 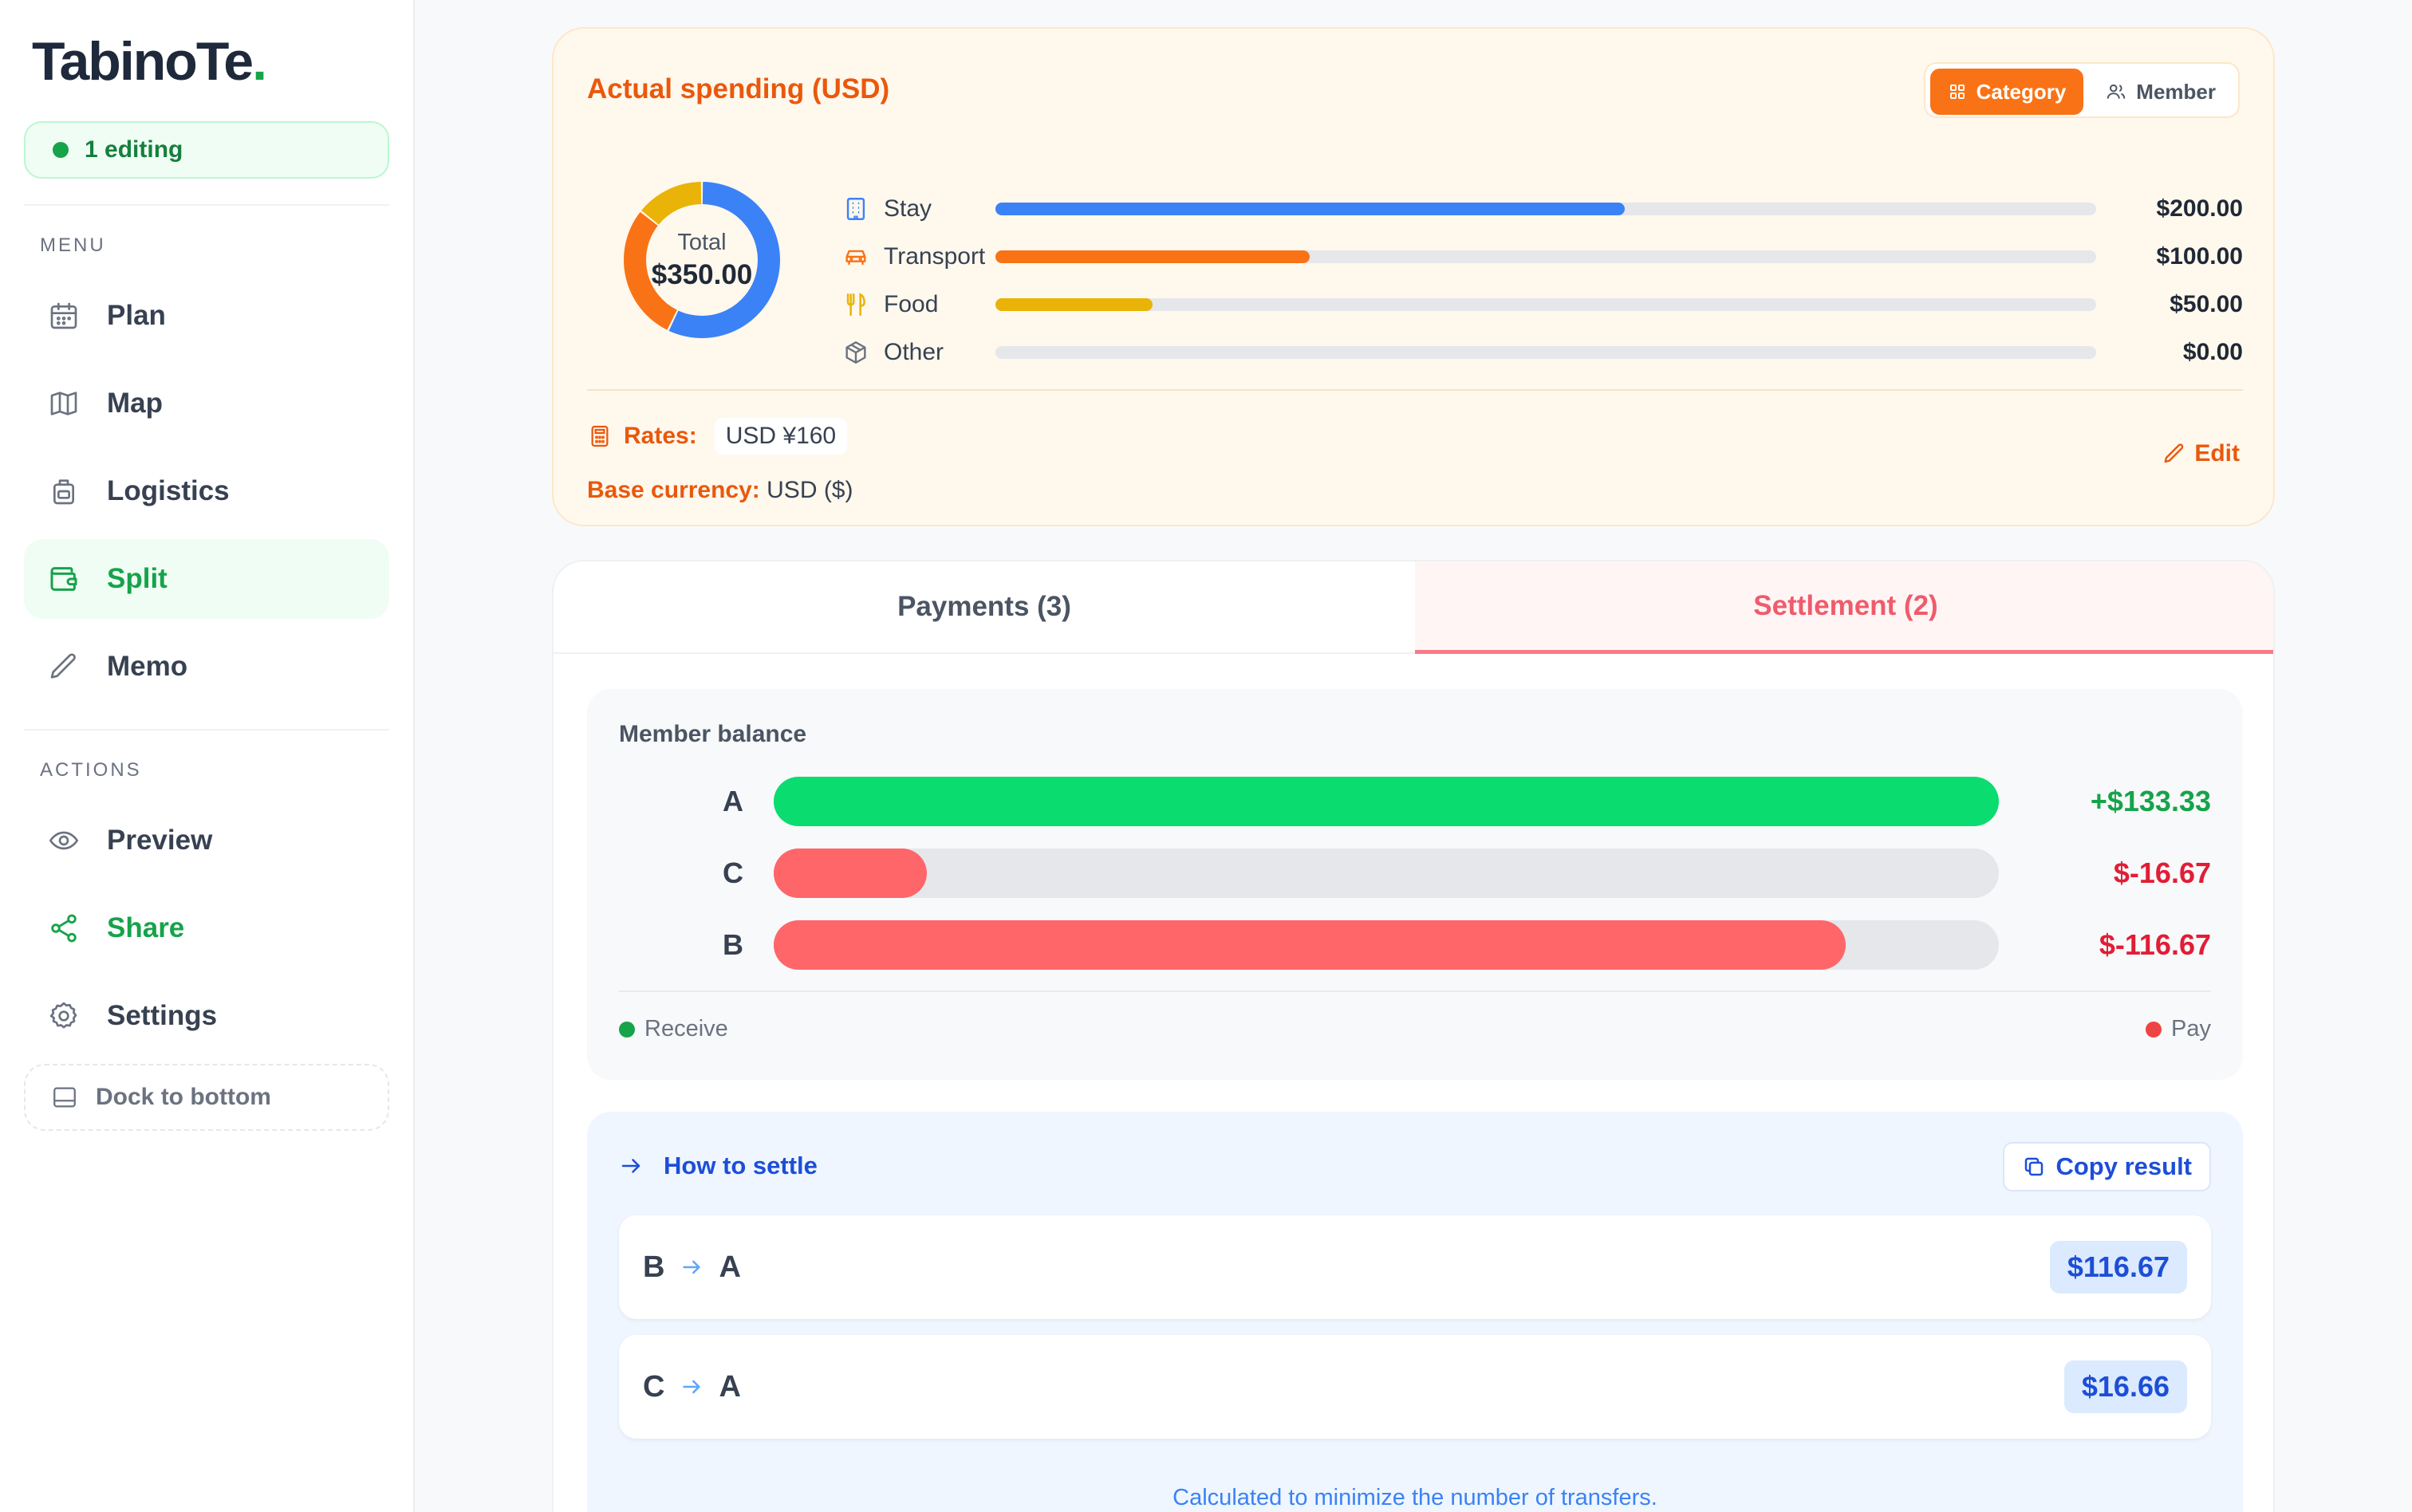 I want to click on base-currency-line: Base currency: USD ($), so click(x=720, y=490).